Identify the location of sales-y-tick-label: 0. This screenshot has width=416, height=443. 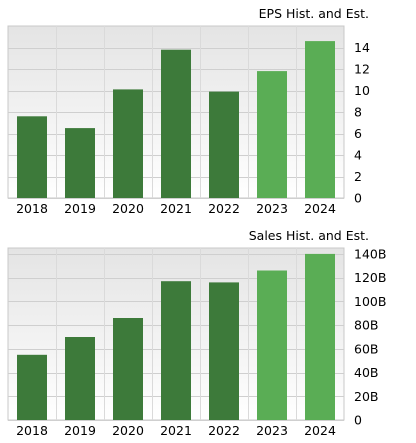
(358, 420).